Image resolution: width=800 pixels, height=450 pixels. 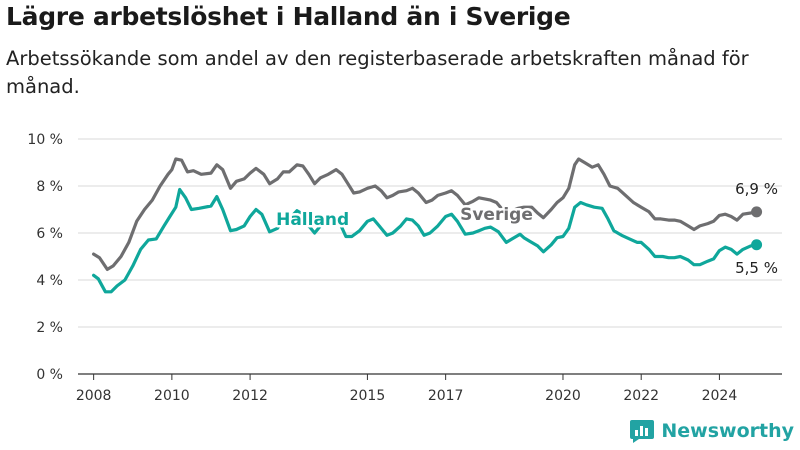 What do you see at coordinates (757, 212) in the screenshot?
I see `series-end-marker-sverige` at bounding box center [757, 212].